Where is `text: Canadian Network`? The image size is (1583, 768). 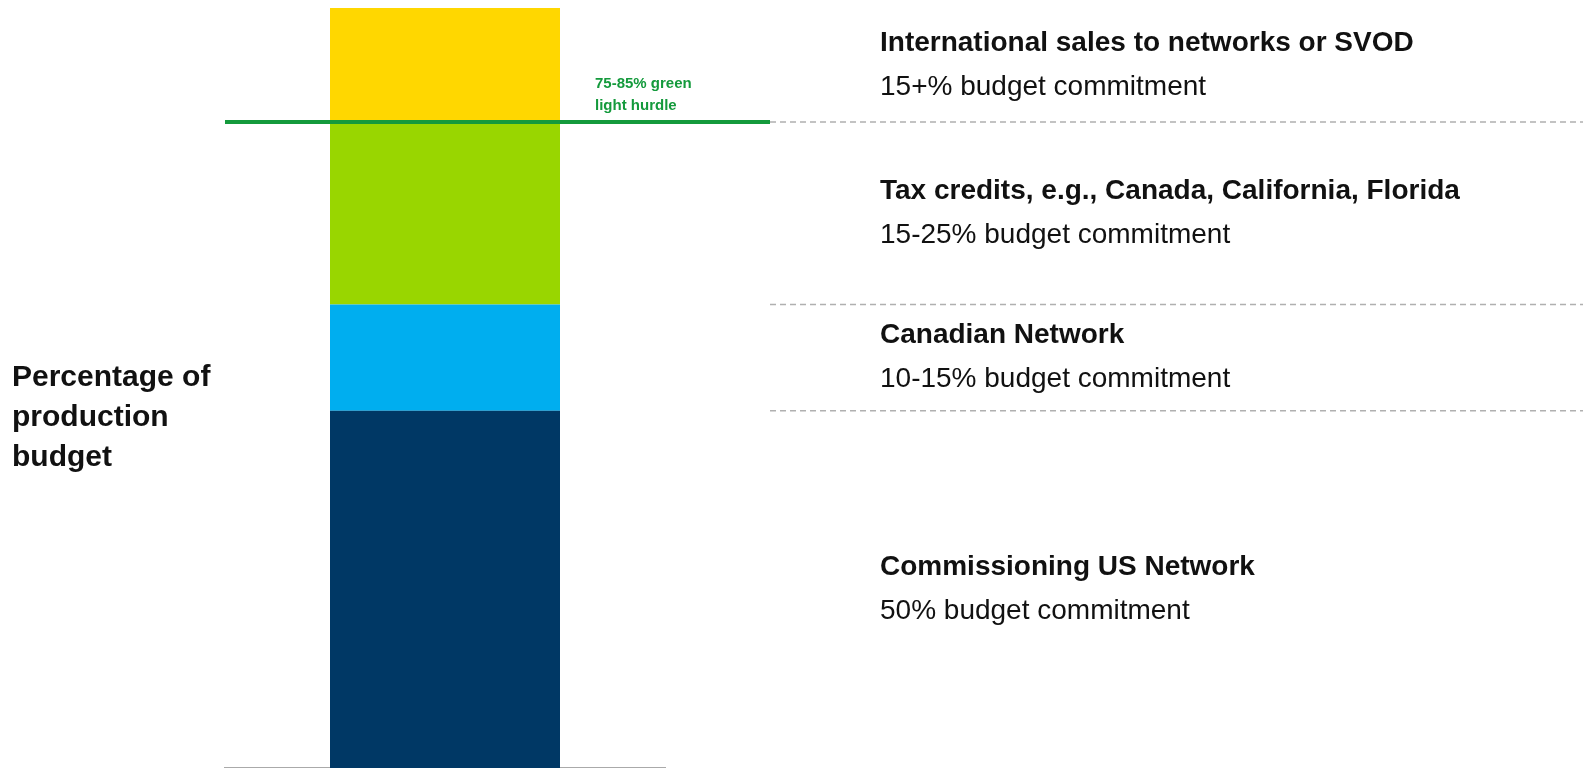
text: Canadian Network is located at coordinates (1002, 334).